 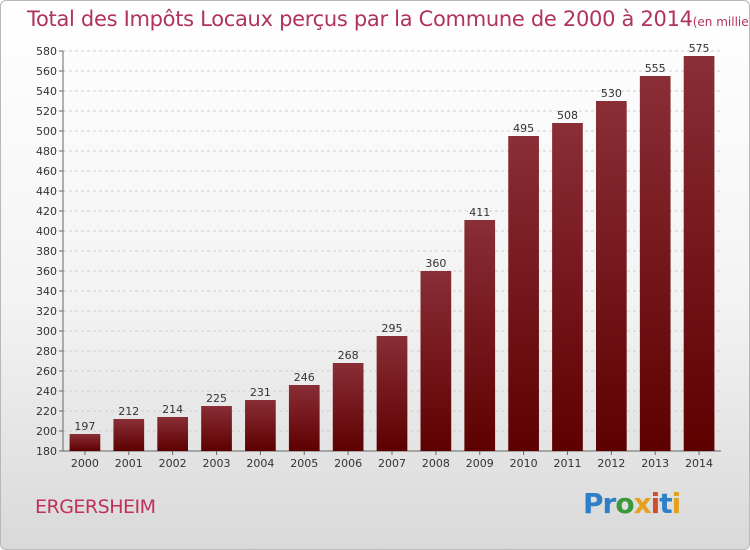 What do you see at coordinates (46, 351) in the screenshot?
I see `y-tick-label: 280` at bounding box center [46, 351].